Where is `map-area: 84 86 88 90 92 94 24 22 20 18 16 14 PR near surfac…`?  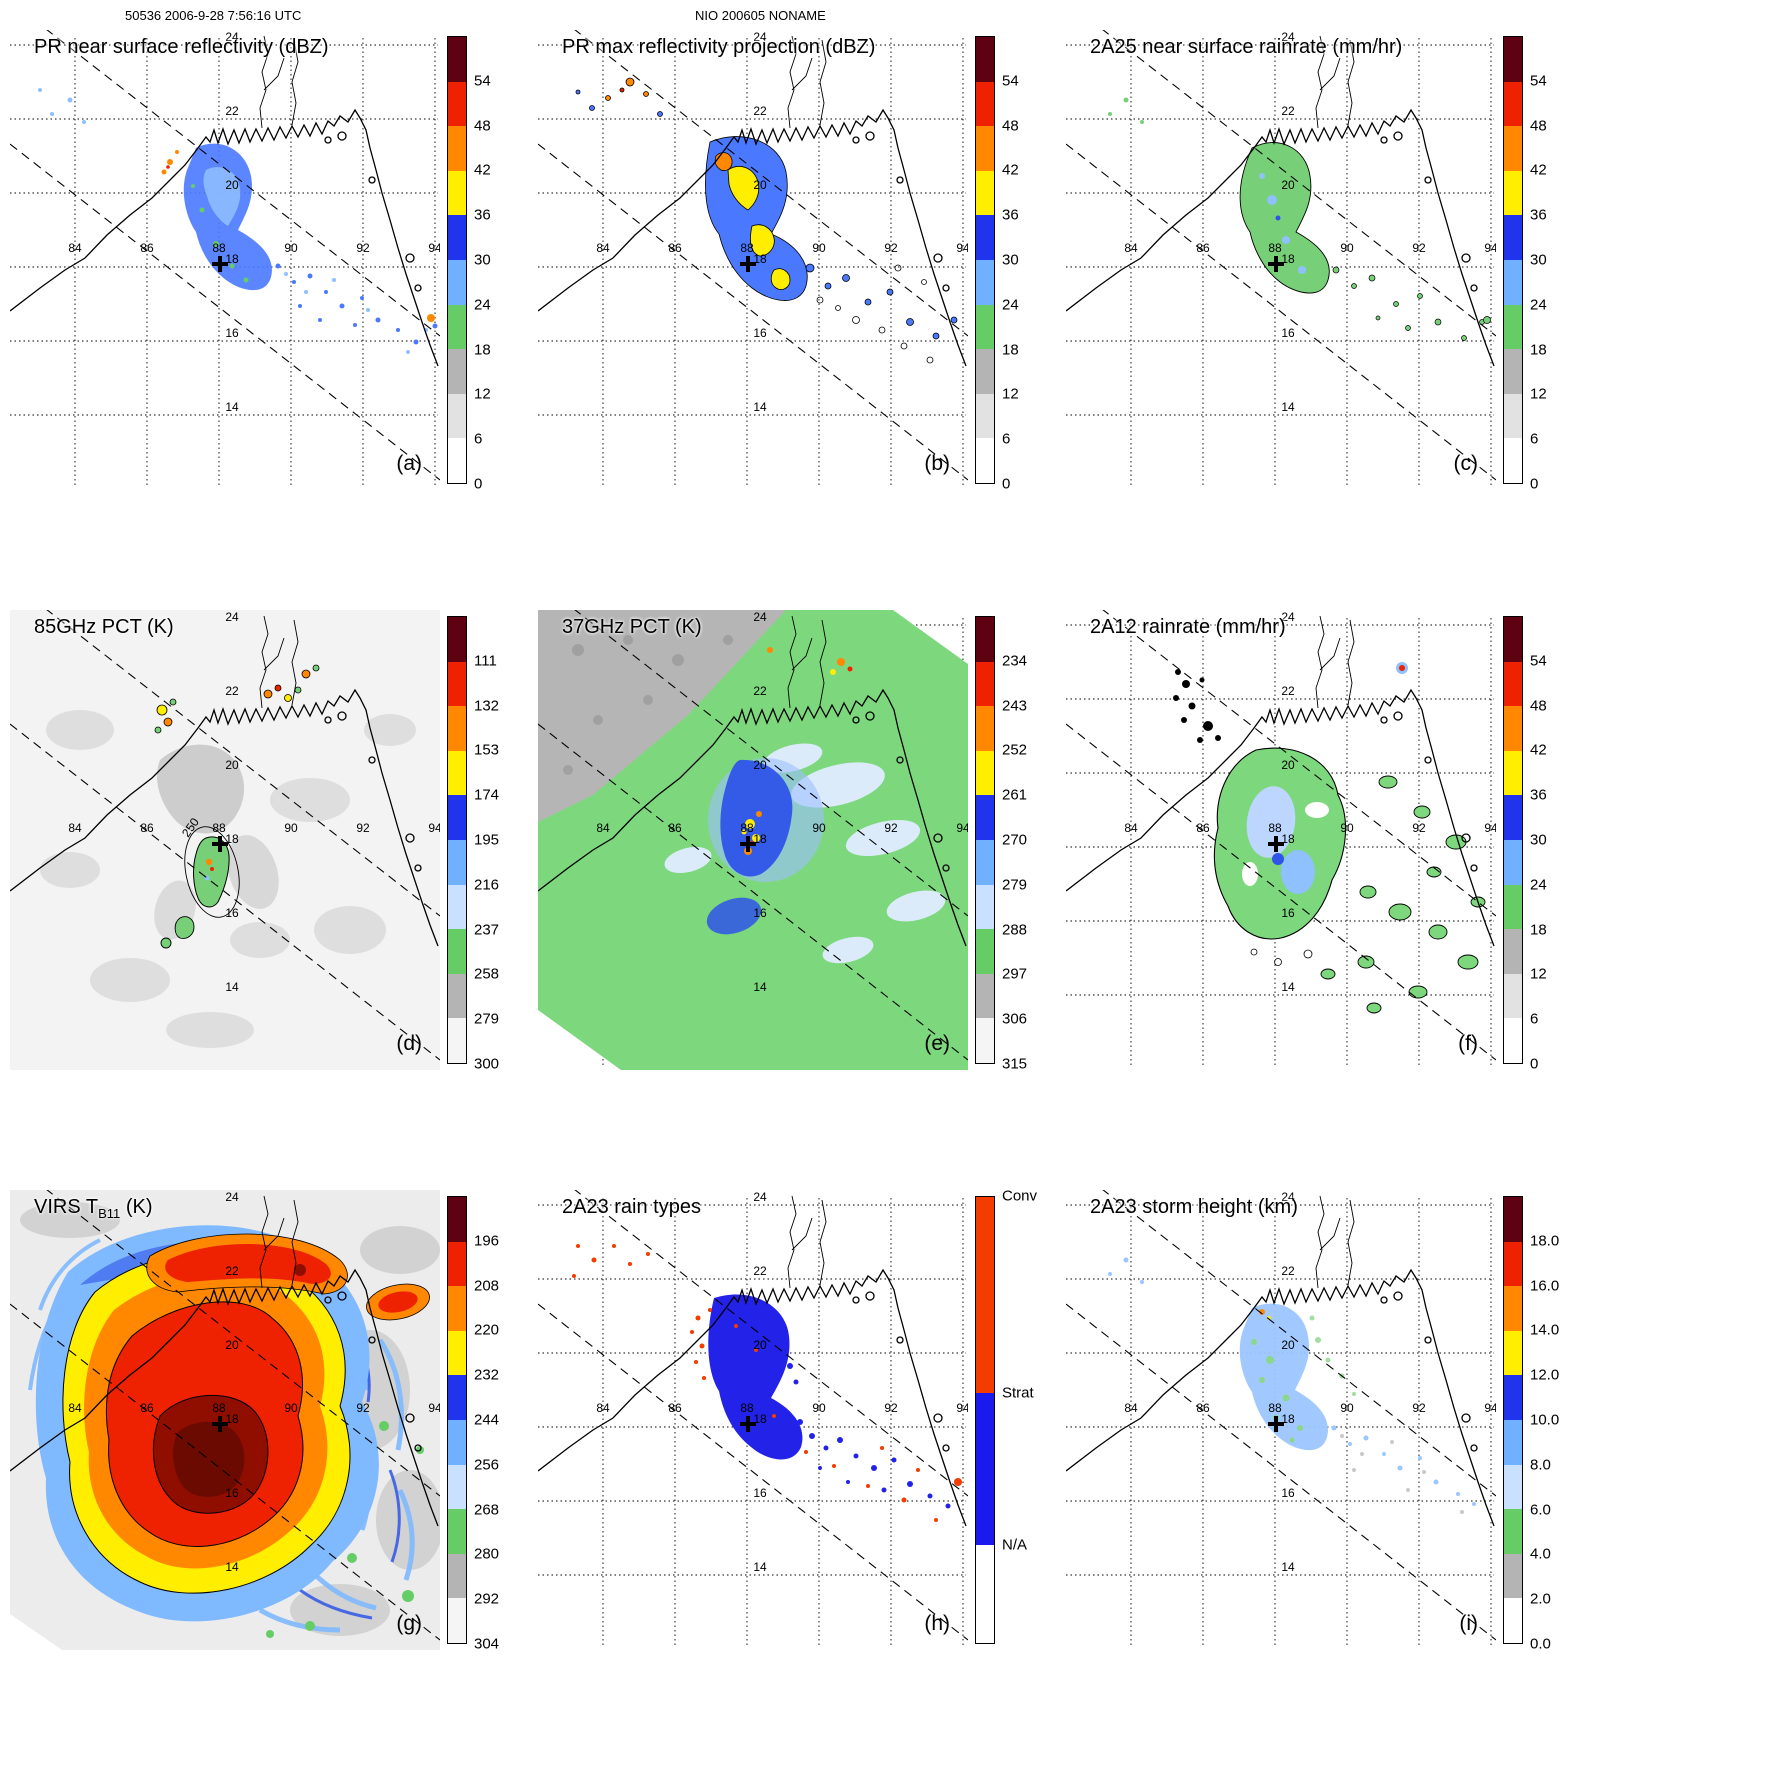
map-area: 84 86 88 90 92 94 24 22 20 18 16 14 PR near surfac… is located at coordinates (225, 260).